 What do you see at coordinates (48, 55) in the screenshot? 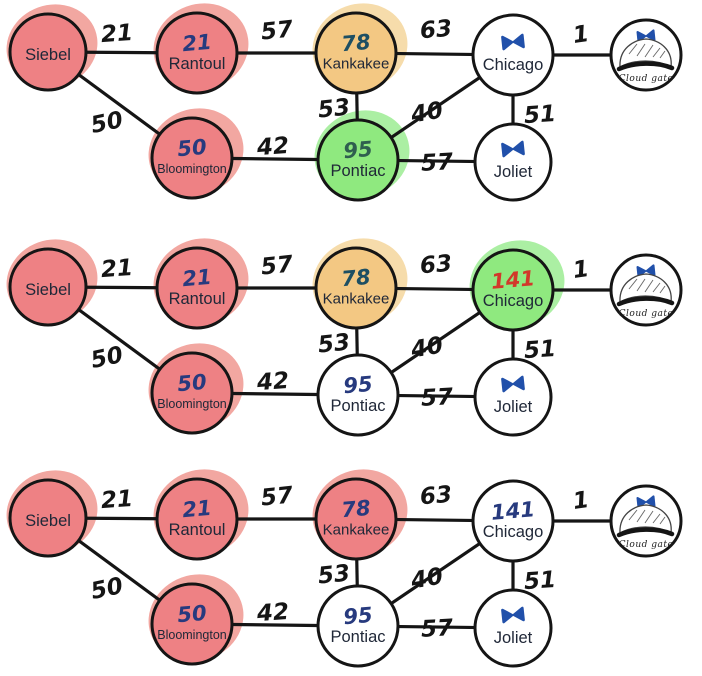
I see `step-1-node-label-siebel: Siebel` at bounding box center [48, 55].